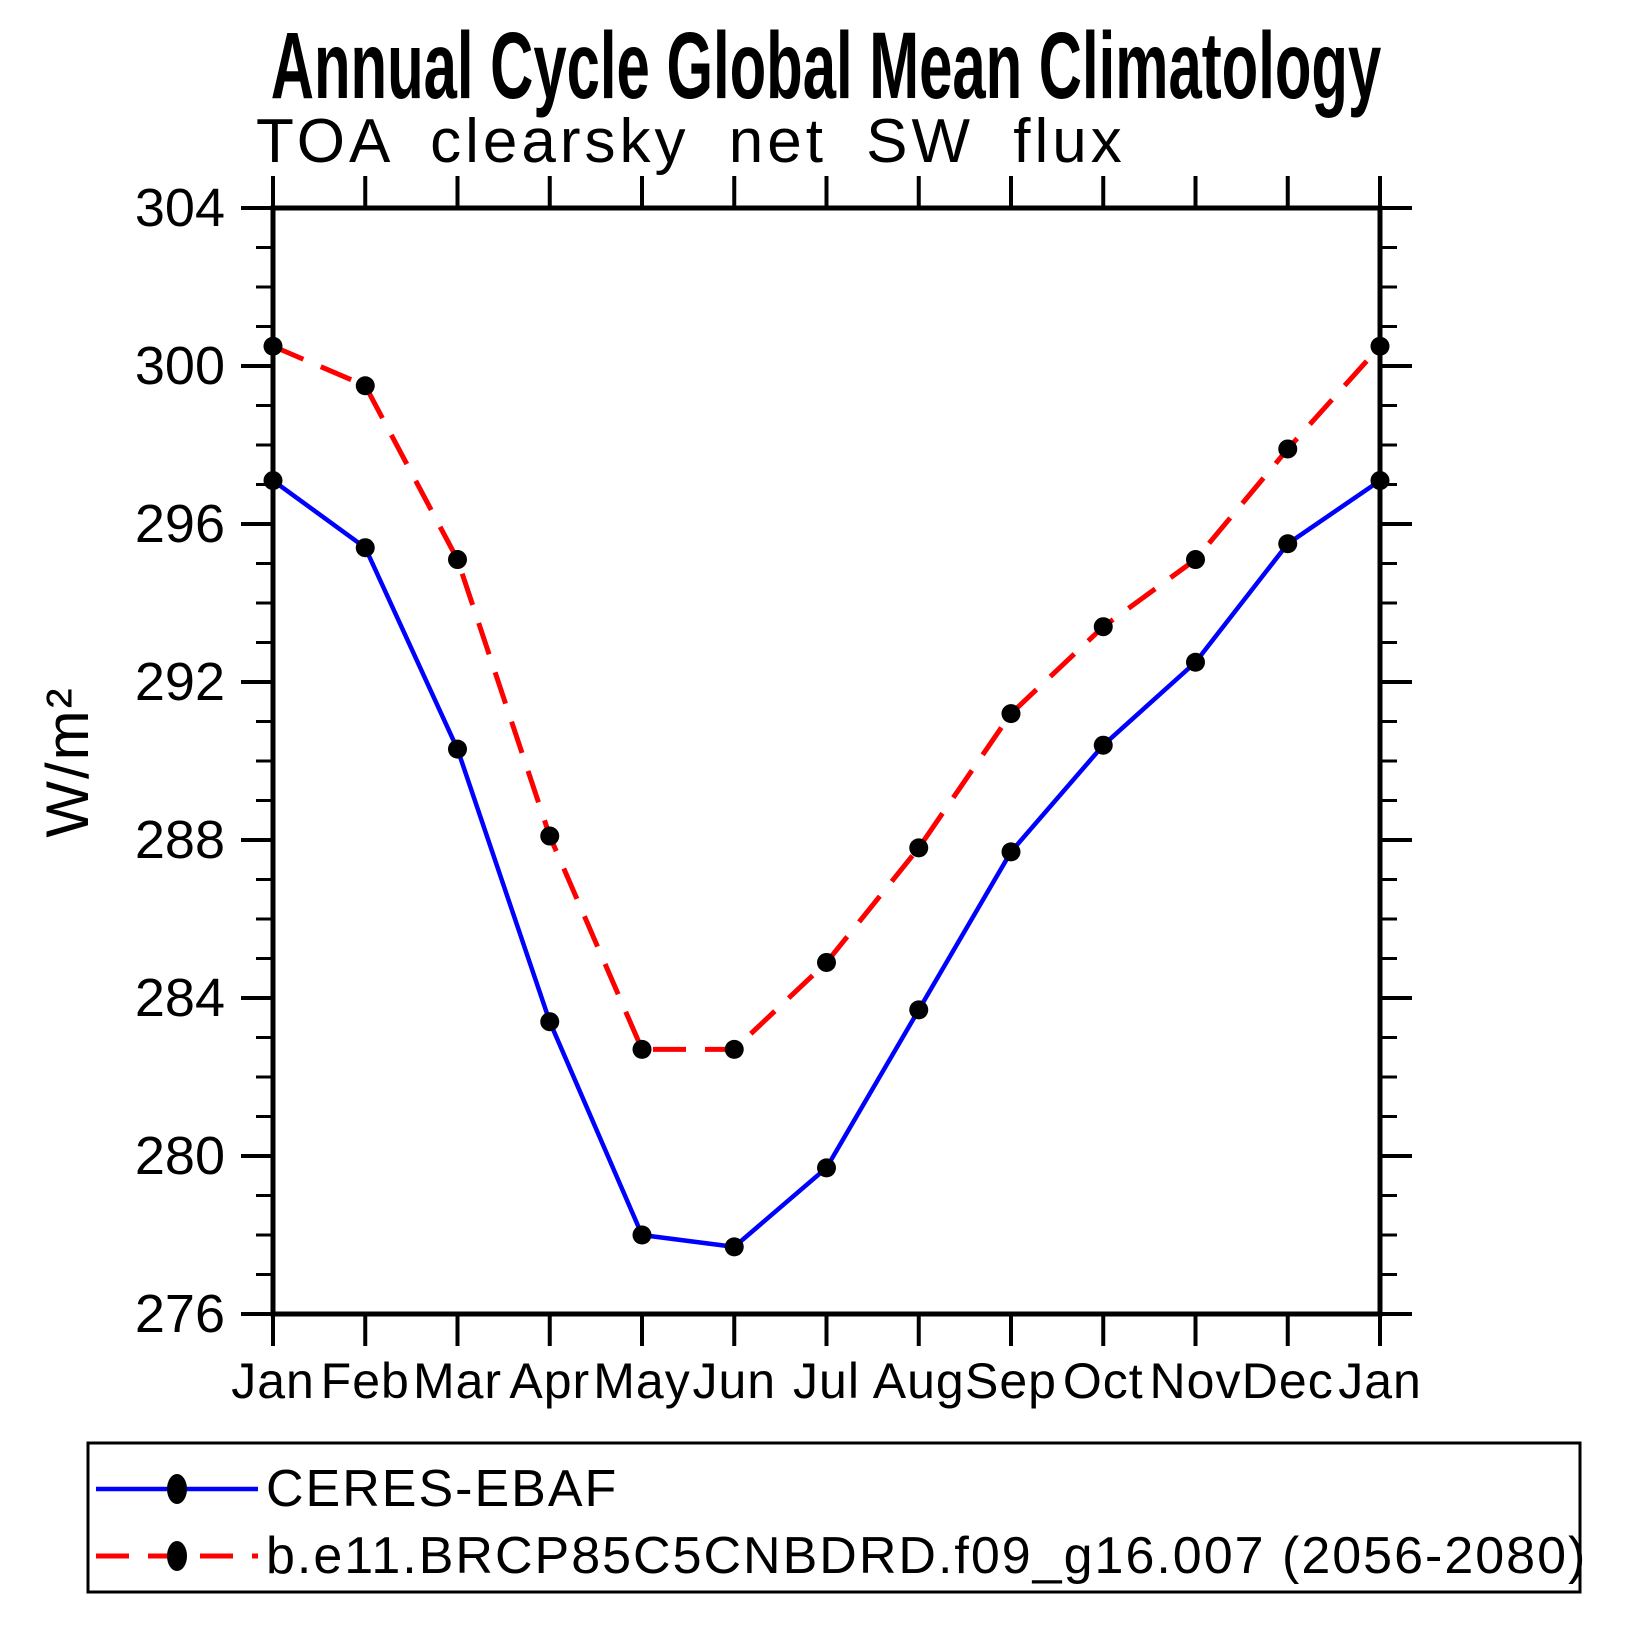 Image resolution: width=1631 pixels, height=1636 pixels. Describe the element at coordinates (442, 1489) in the screenshot. I see `legend-label-ceres-ebaf: CERES-EBAF` at that location.